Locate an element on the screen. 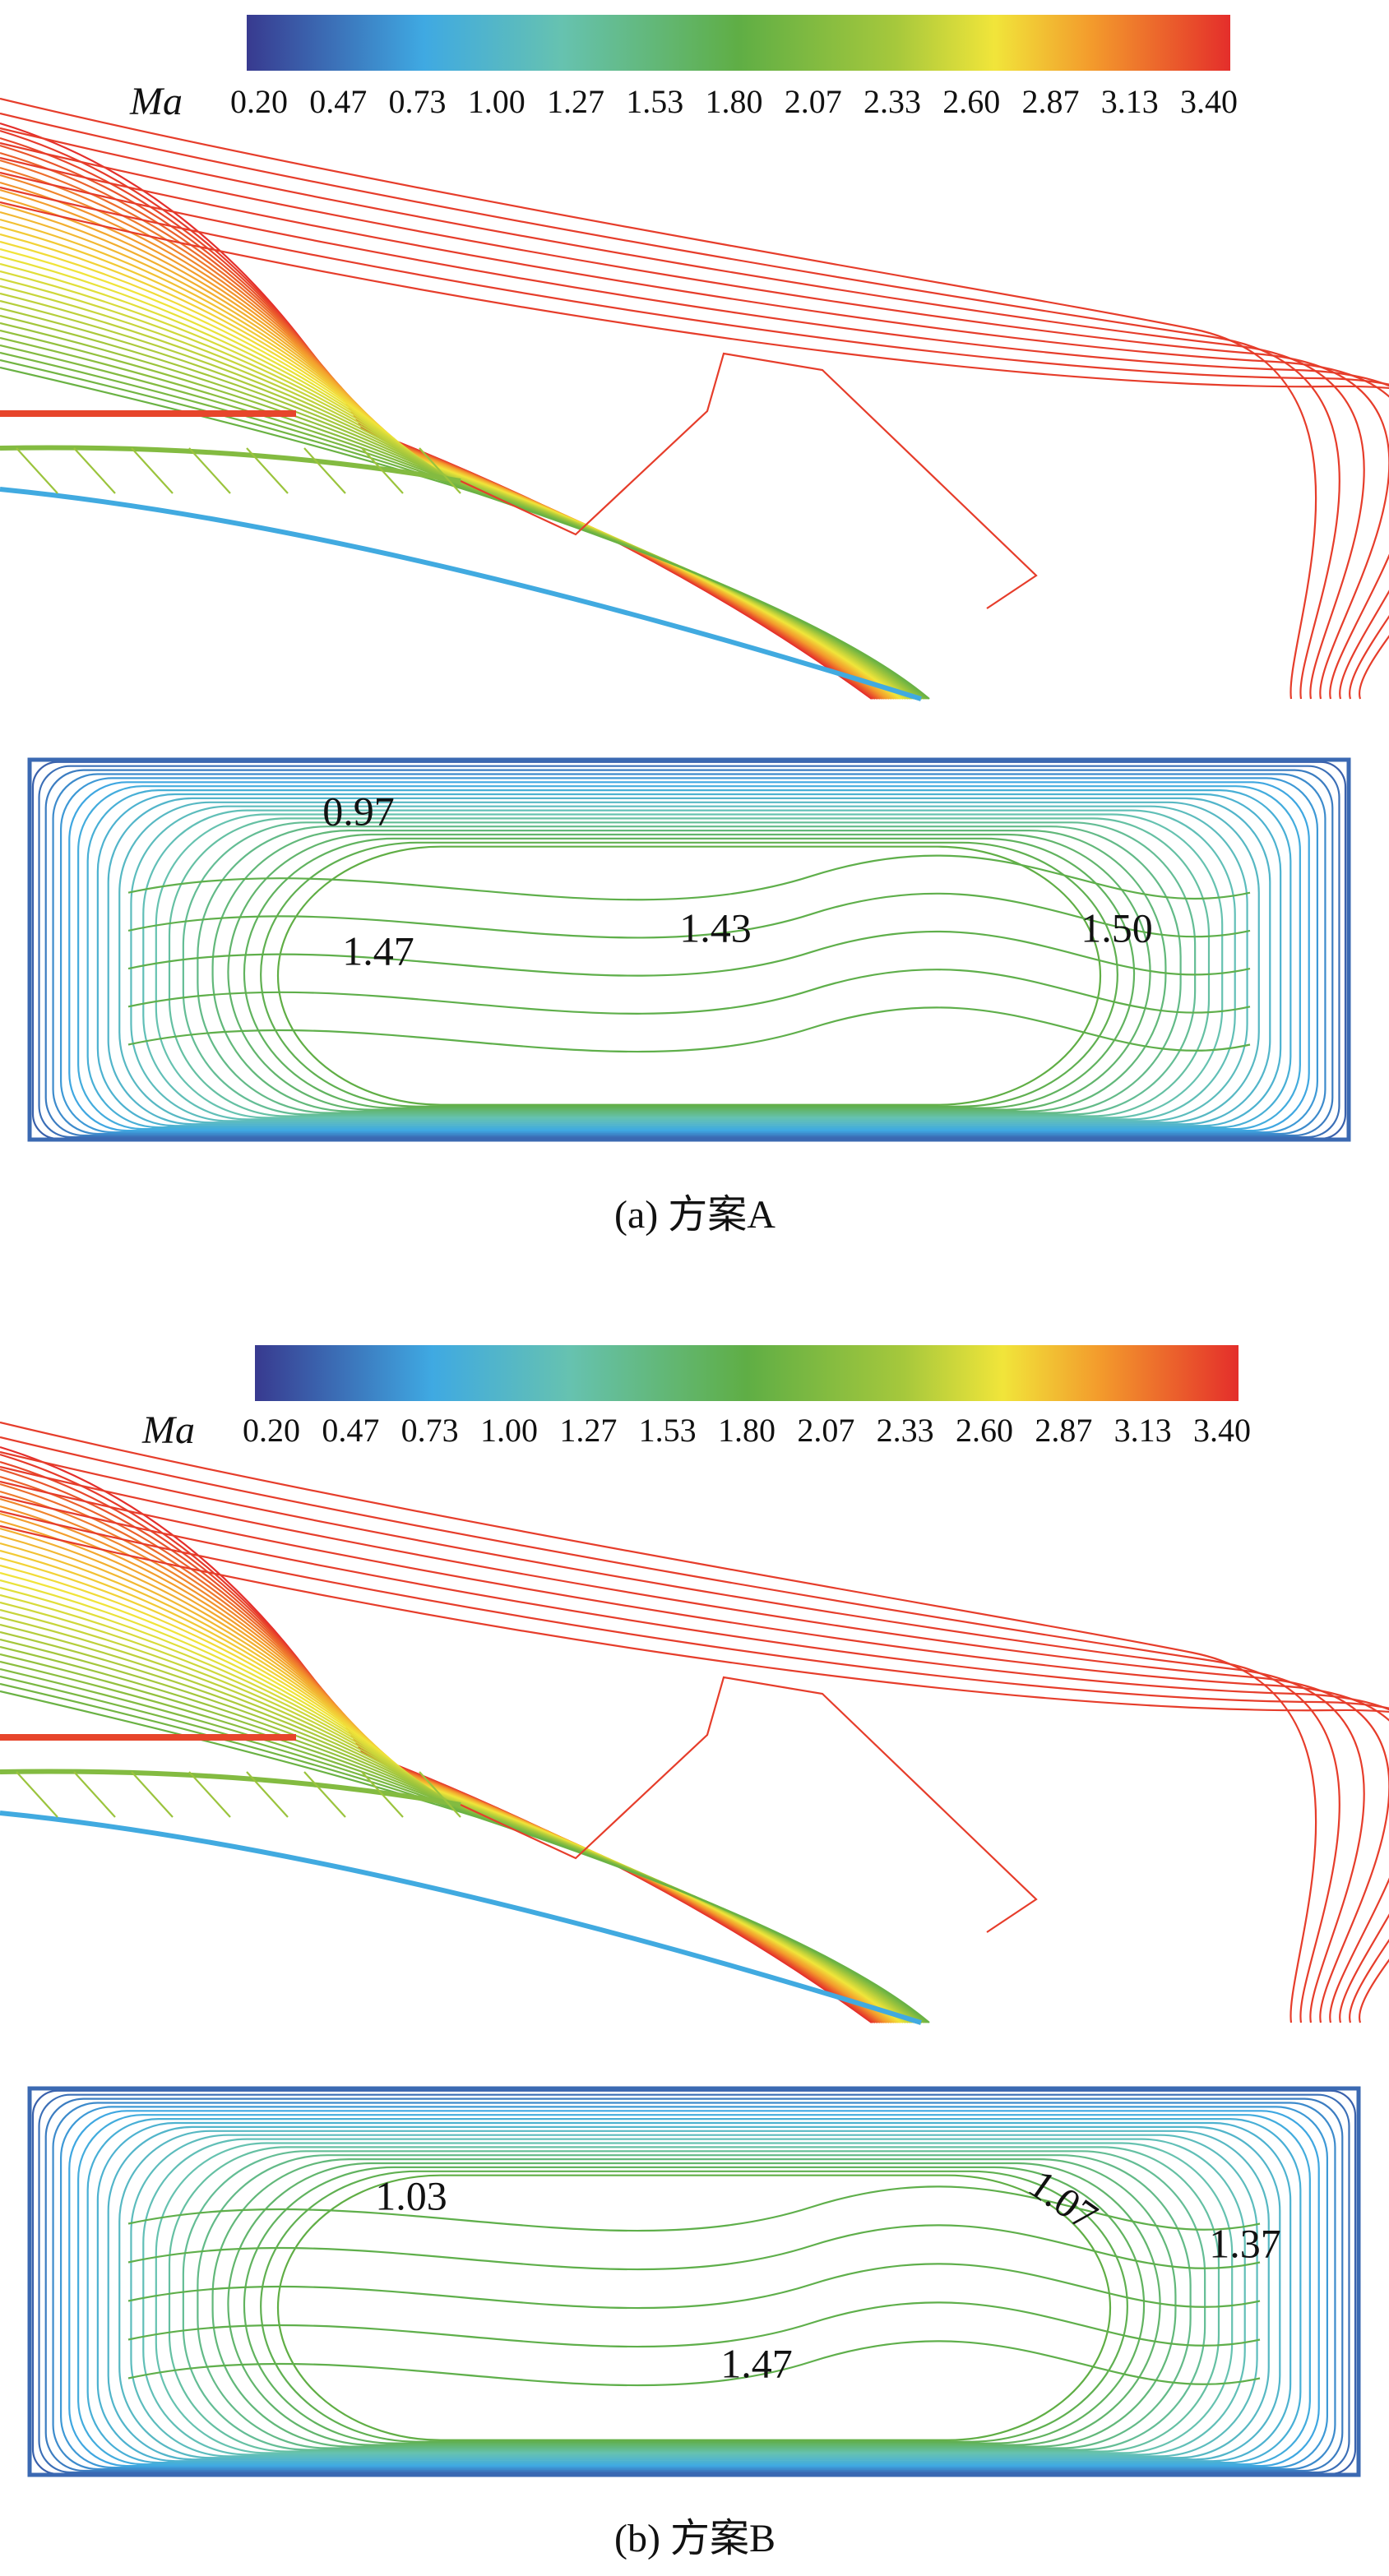  annotation: 1.37 is located at coordinates (1245, 2243).